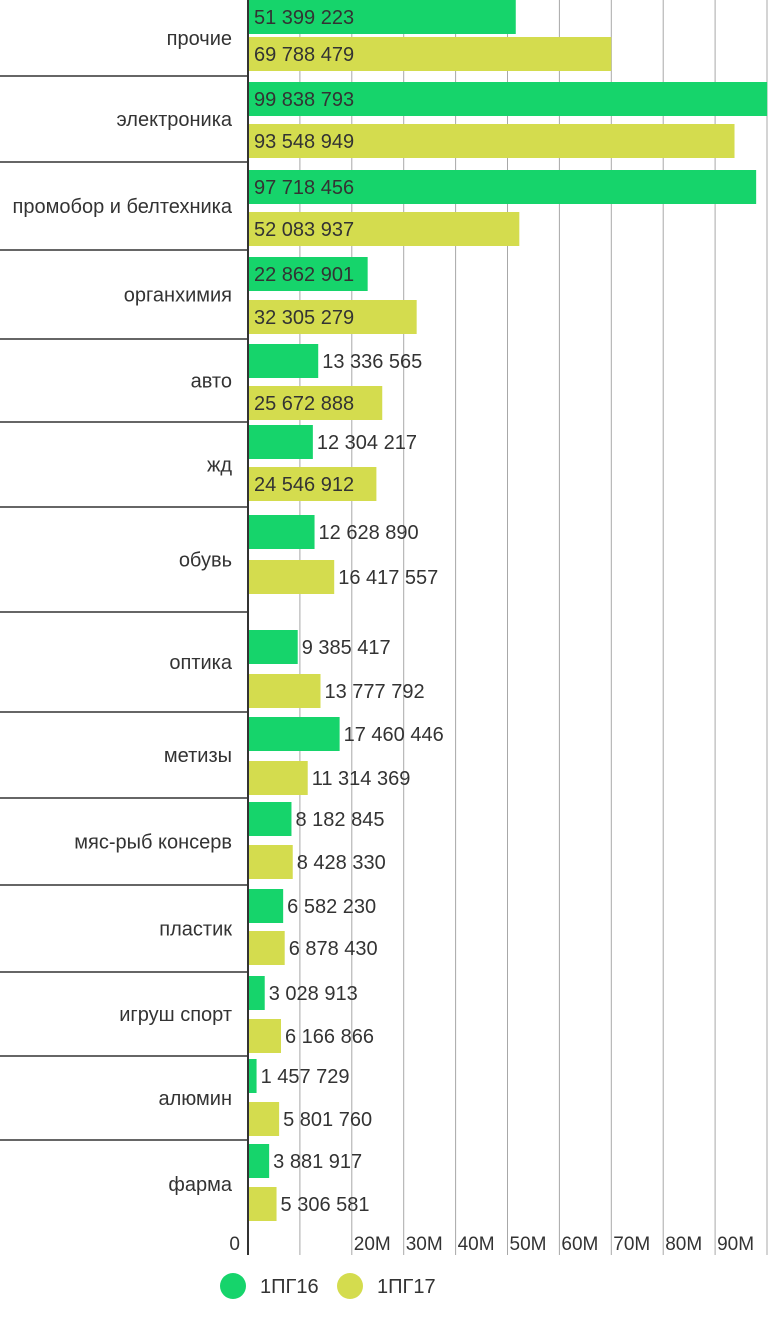 The height and width of the screenshot is (1319, 768). What do you see at coordinates (199, 39) in the screenshot?
I see `category-label: прочие` at bounding box center [199, 39].